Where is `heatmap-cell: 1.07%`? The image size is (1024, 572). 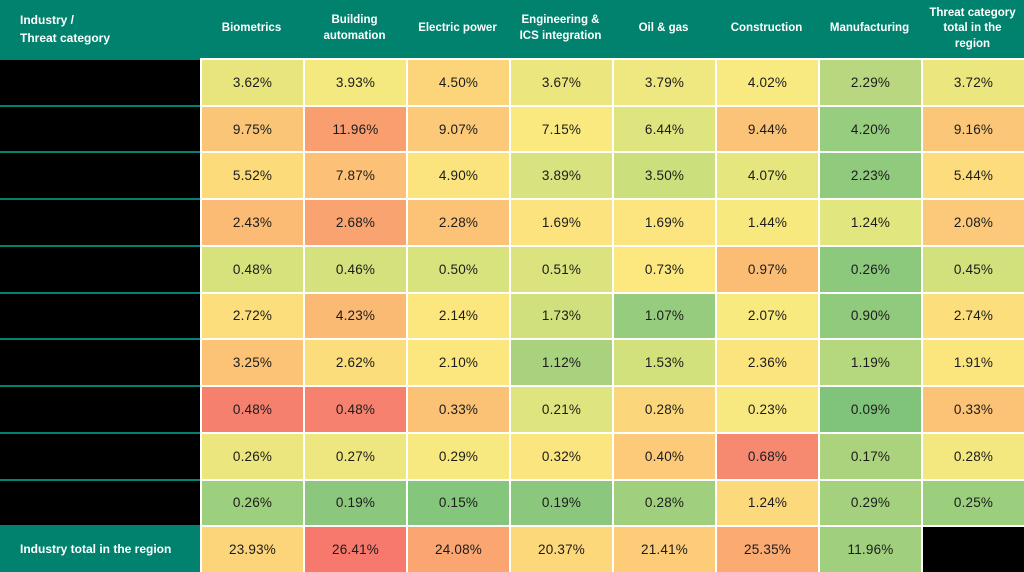
heatmap-cell: 1.07% is located at coordinates (663, 315).